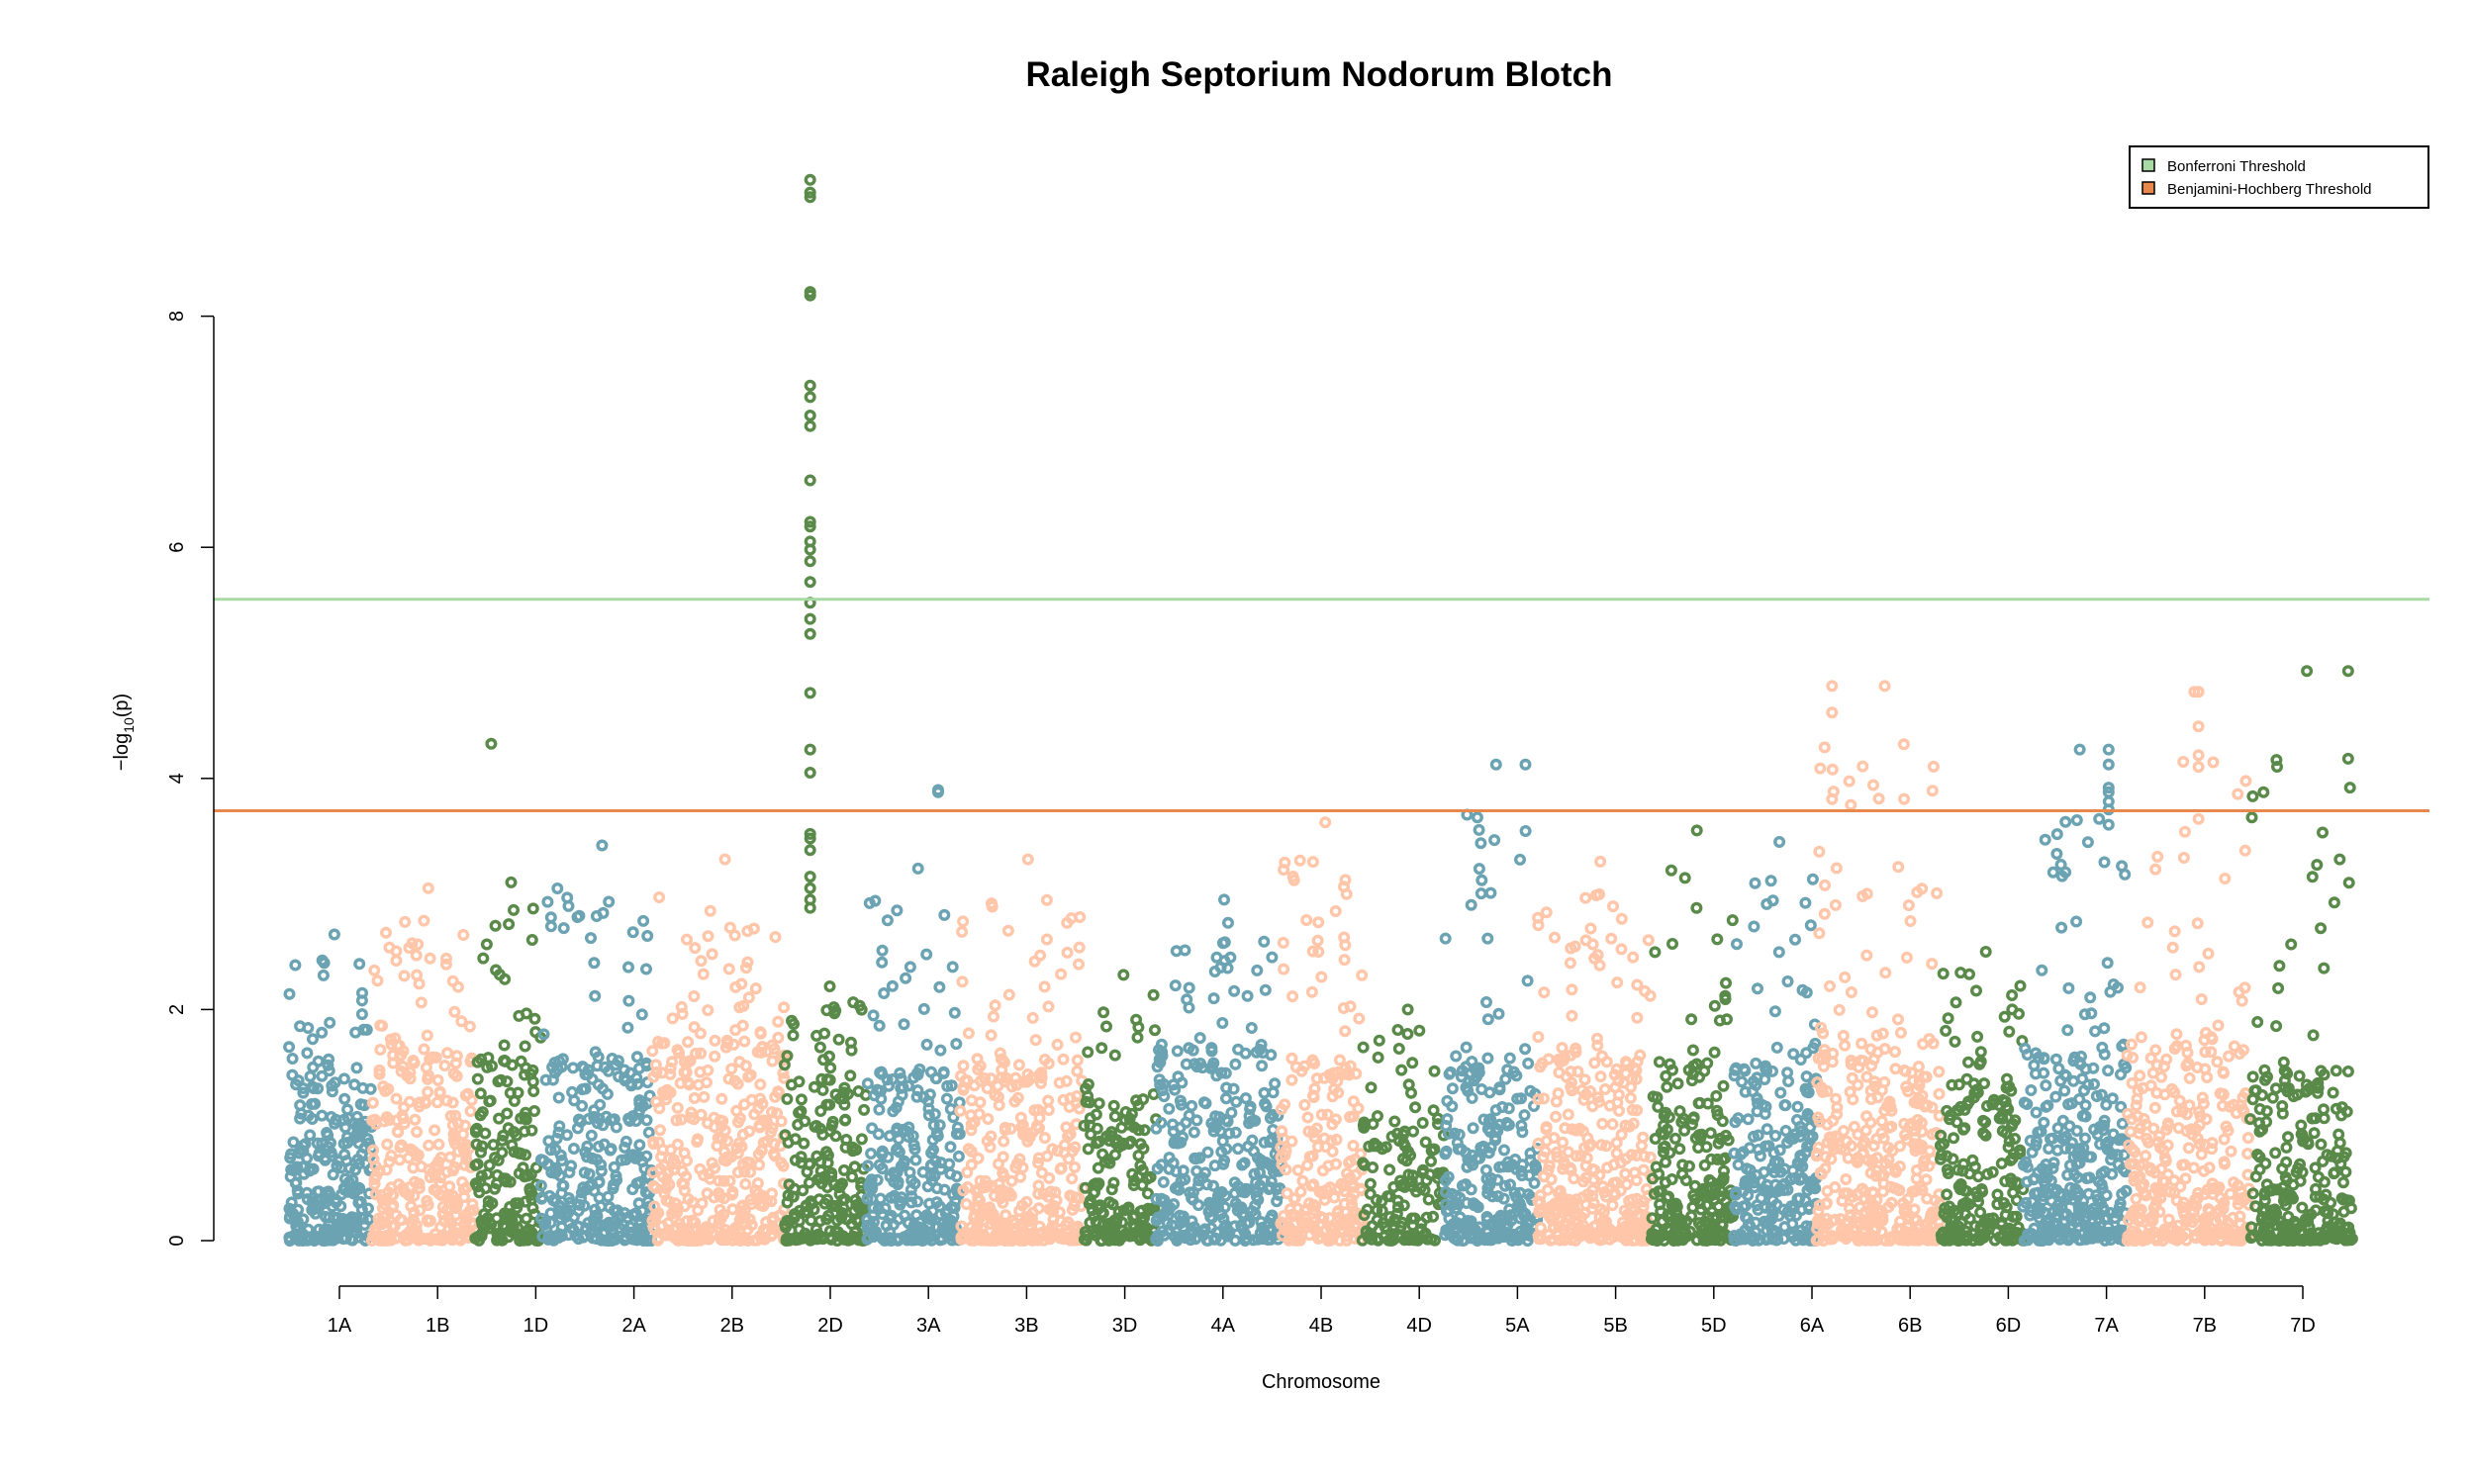  What do you see at coordinates (1779, 842) in the screenshot?
I see `point-6a-max` at bounding box center [1779, 842].